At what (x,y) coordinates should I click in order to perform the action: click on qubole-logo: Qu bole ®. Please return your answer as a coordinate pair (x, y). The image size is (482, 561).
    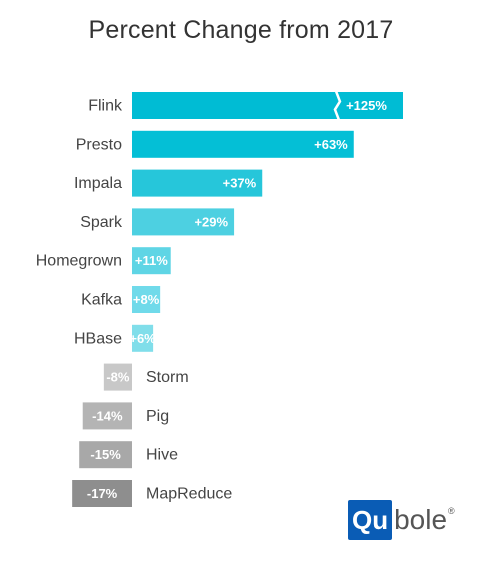
    Looking at the image, I should click on (401, 520).